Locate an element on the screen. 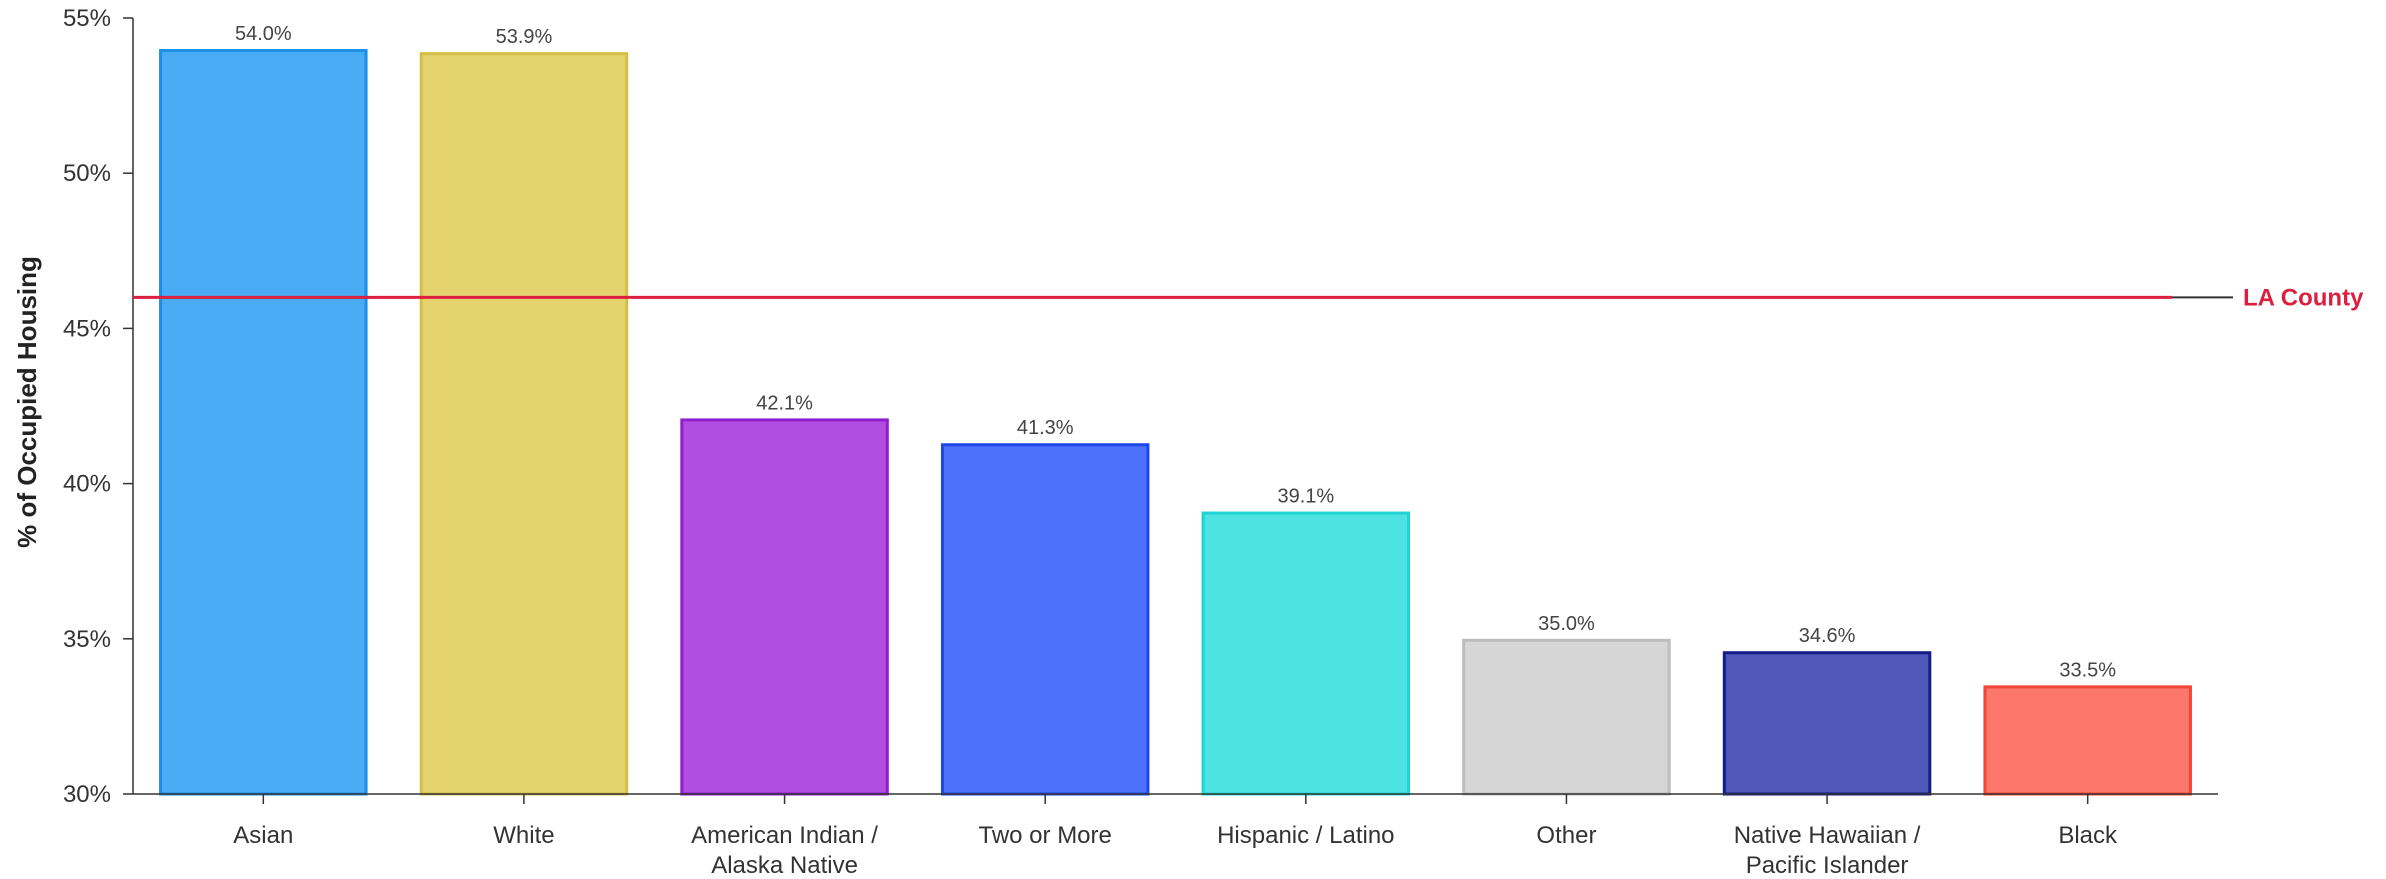  category-label: Pacific Islander is located at coordinates (1827, 865).